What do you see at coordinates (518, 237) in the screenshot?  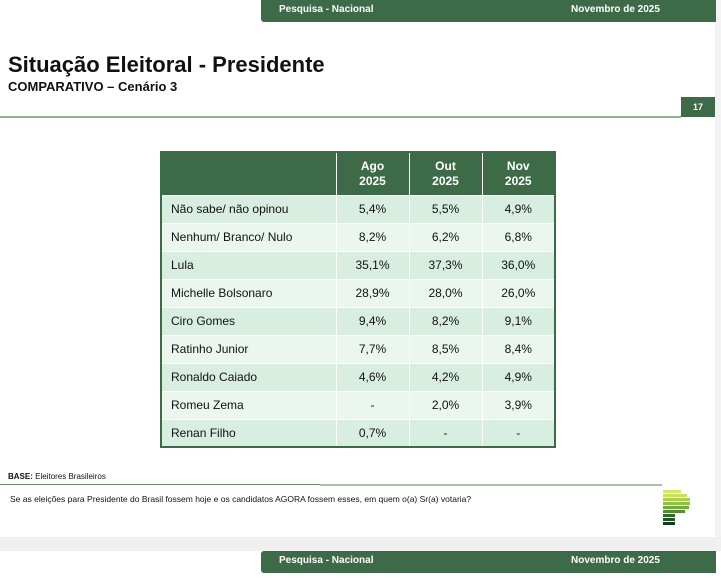 I see `row-value: 6,8%` at bounding box center [518, 237].